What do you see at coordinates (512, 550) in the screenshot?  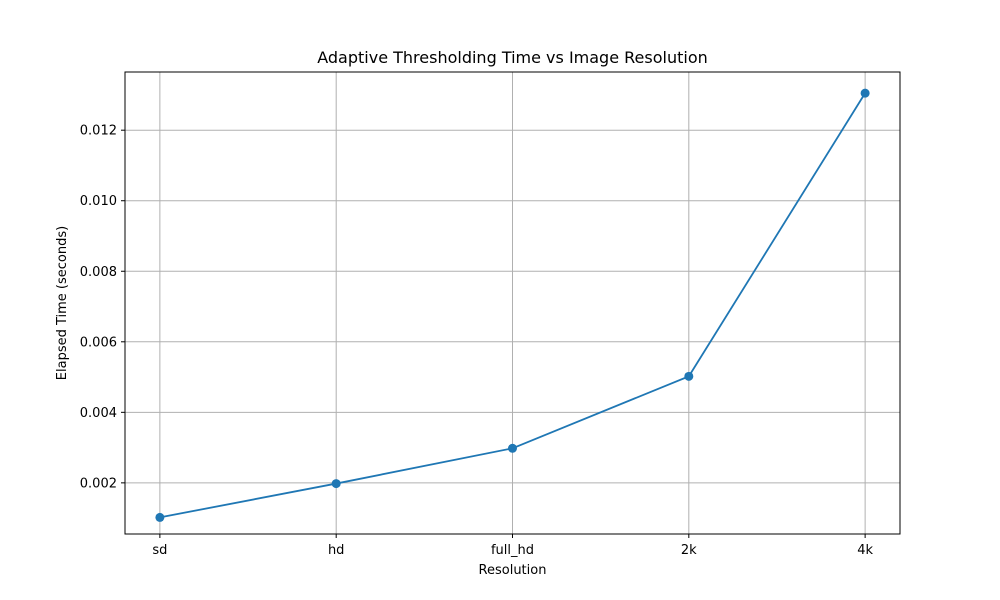 I see `x-tick-label: full_hd` at bounding box center [512, 550].